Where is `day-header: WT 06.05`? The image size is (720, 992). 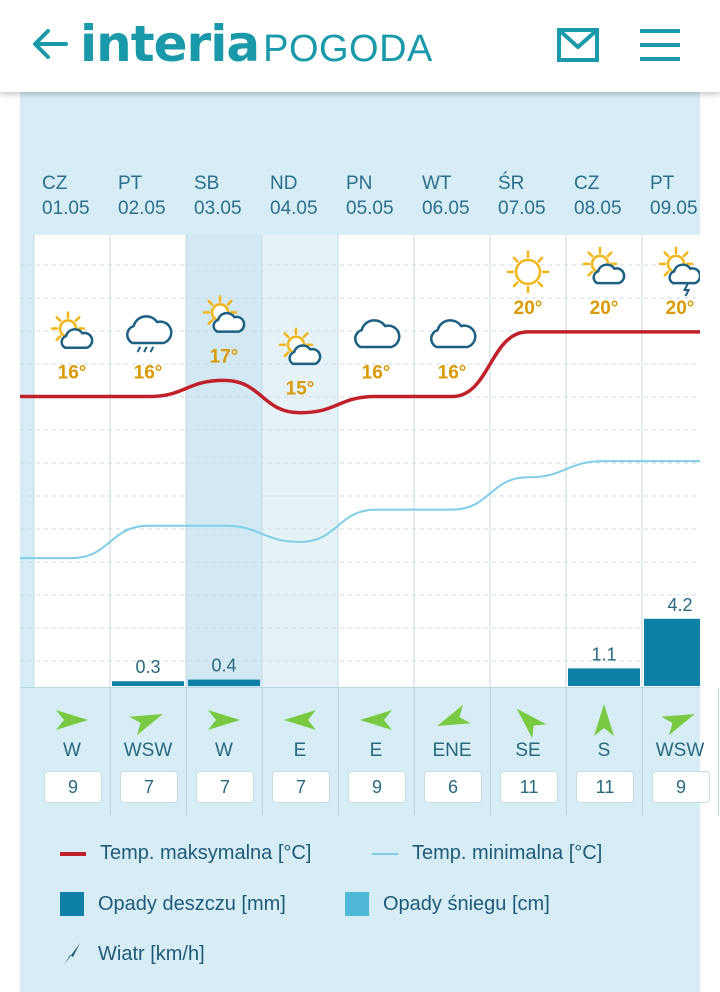
day-header: WT 06.05 is located at coordinates (452, 195).